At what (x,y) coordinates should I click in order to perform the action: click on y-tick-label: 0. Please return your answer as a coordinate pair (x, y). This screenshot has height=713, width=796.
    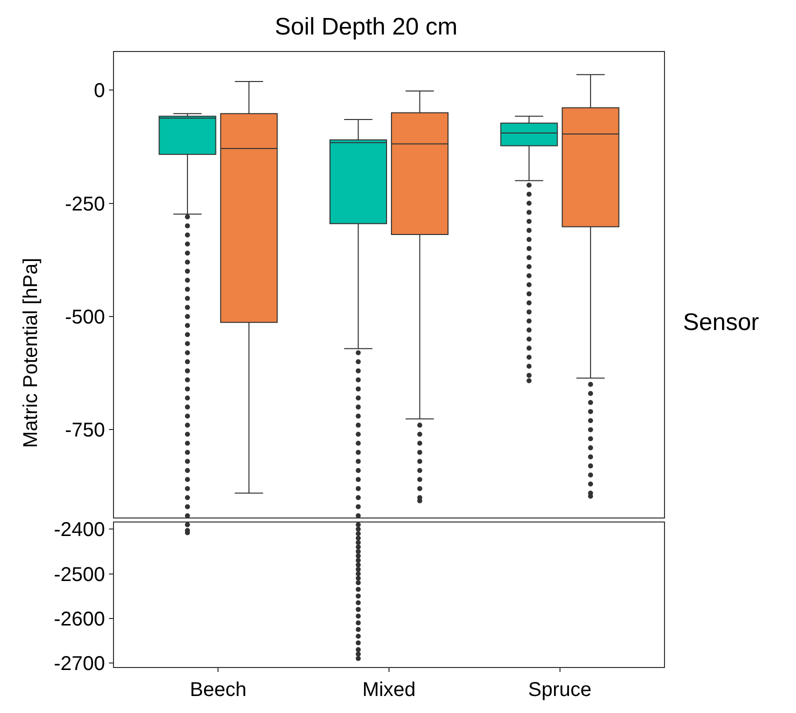
    Looking at the image, I should click on (99, 91).